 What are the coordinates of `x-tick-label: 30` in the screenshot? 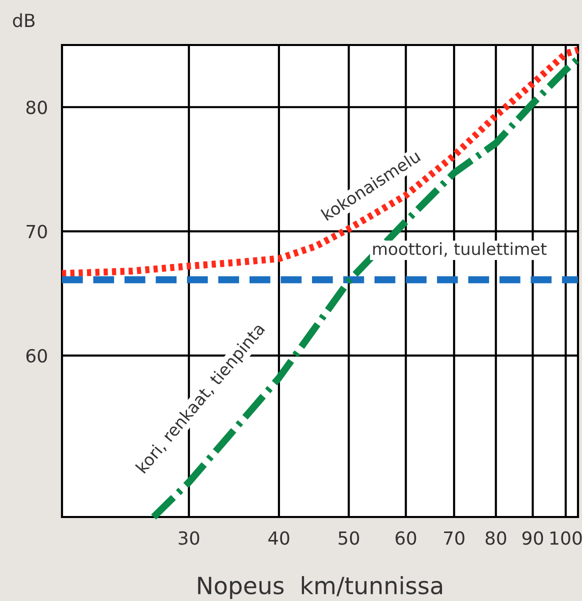 It's located at (189, 538).